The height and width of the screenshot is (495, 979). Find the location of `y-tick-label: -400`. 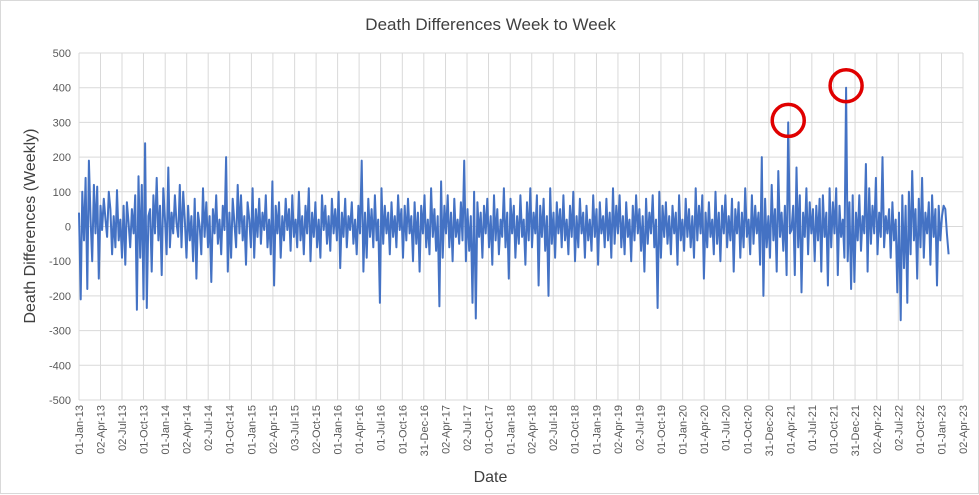

y-tick-label: -400 is located at coordinates (60, 366).